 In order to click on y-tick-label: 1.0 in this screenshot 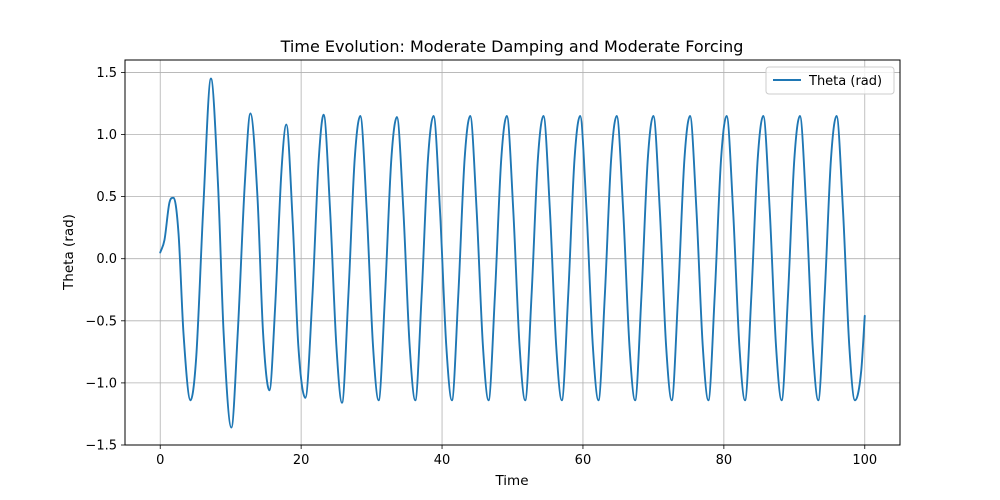, I will do `click(106, 135)`.